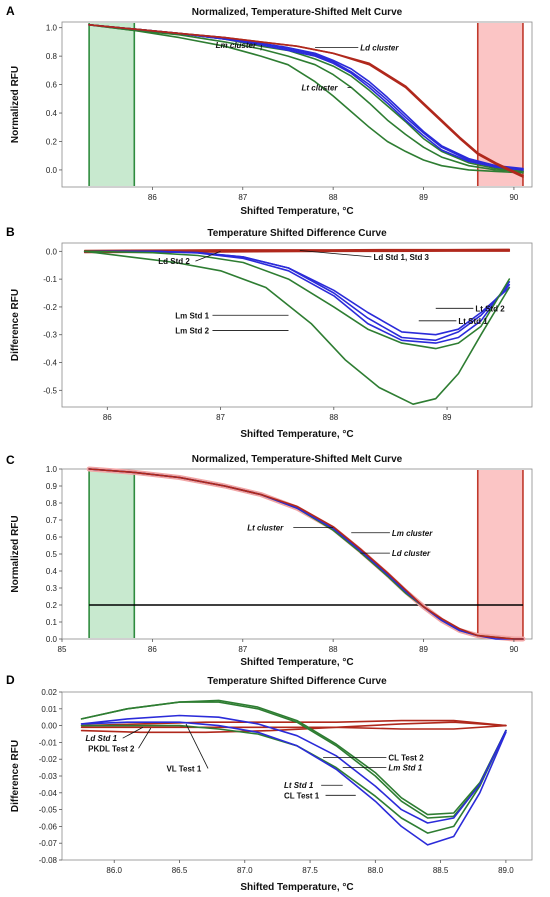 This screenshot has height=897, width=550. I want to click on annotation-label: Lm cluster, so click(236, 45).